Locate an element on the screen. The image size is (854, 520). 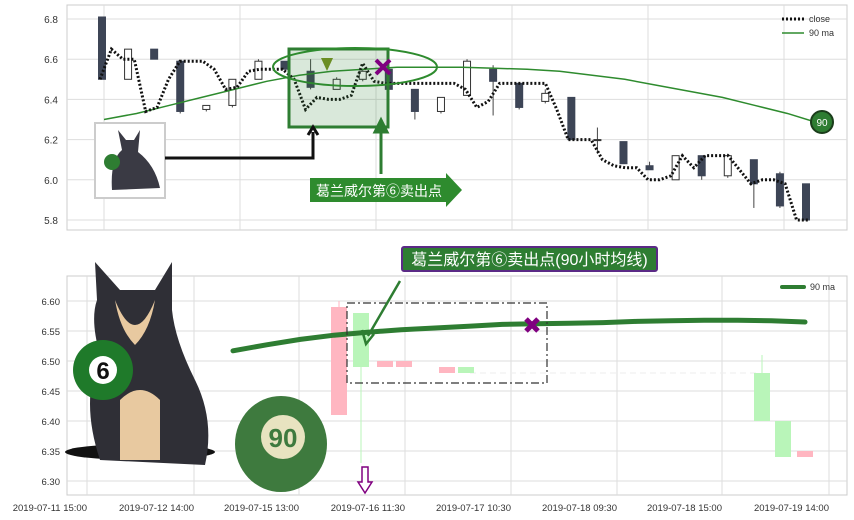
dog-mascot-icon is located at coordinates (140, 363).